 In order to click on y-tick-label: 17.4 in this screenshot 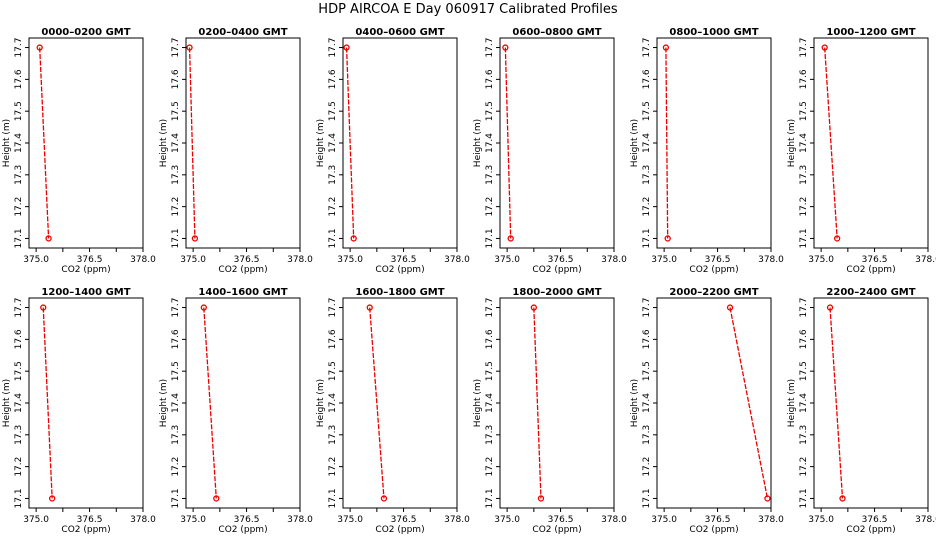, I will do `click(490, 403)`.